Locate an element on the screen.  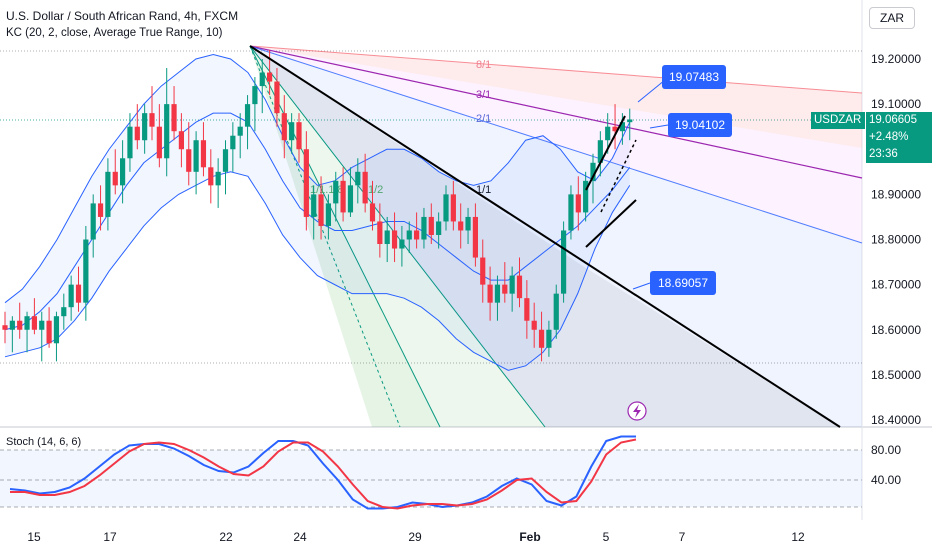
time-axis-label: 7 is located at coordinates (682, 537).